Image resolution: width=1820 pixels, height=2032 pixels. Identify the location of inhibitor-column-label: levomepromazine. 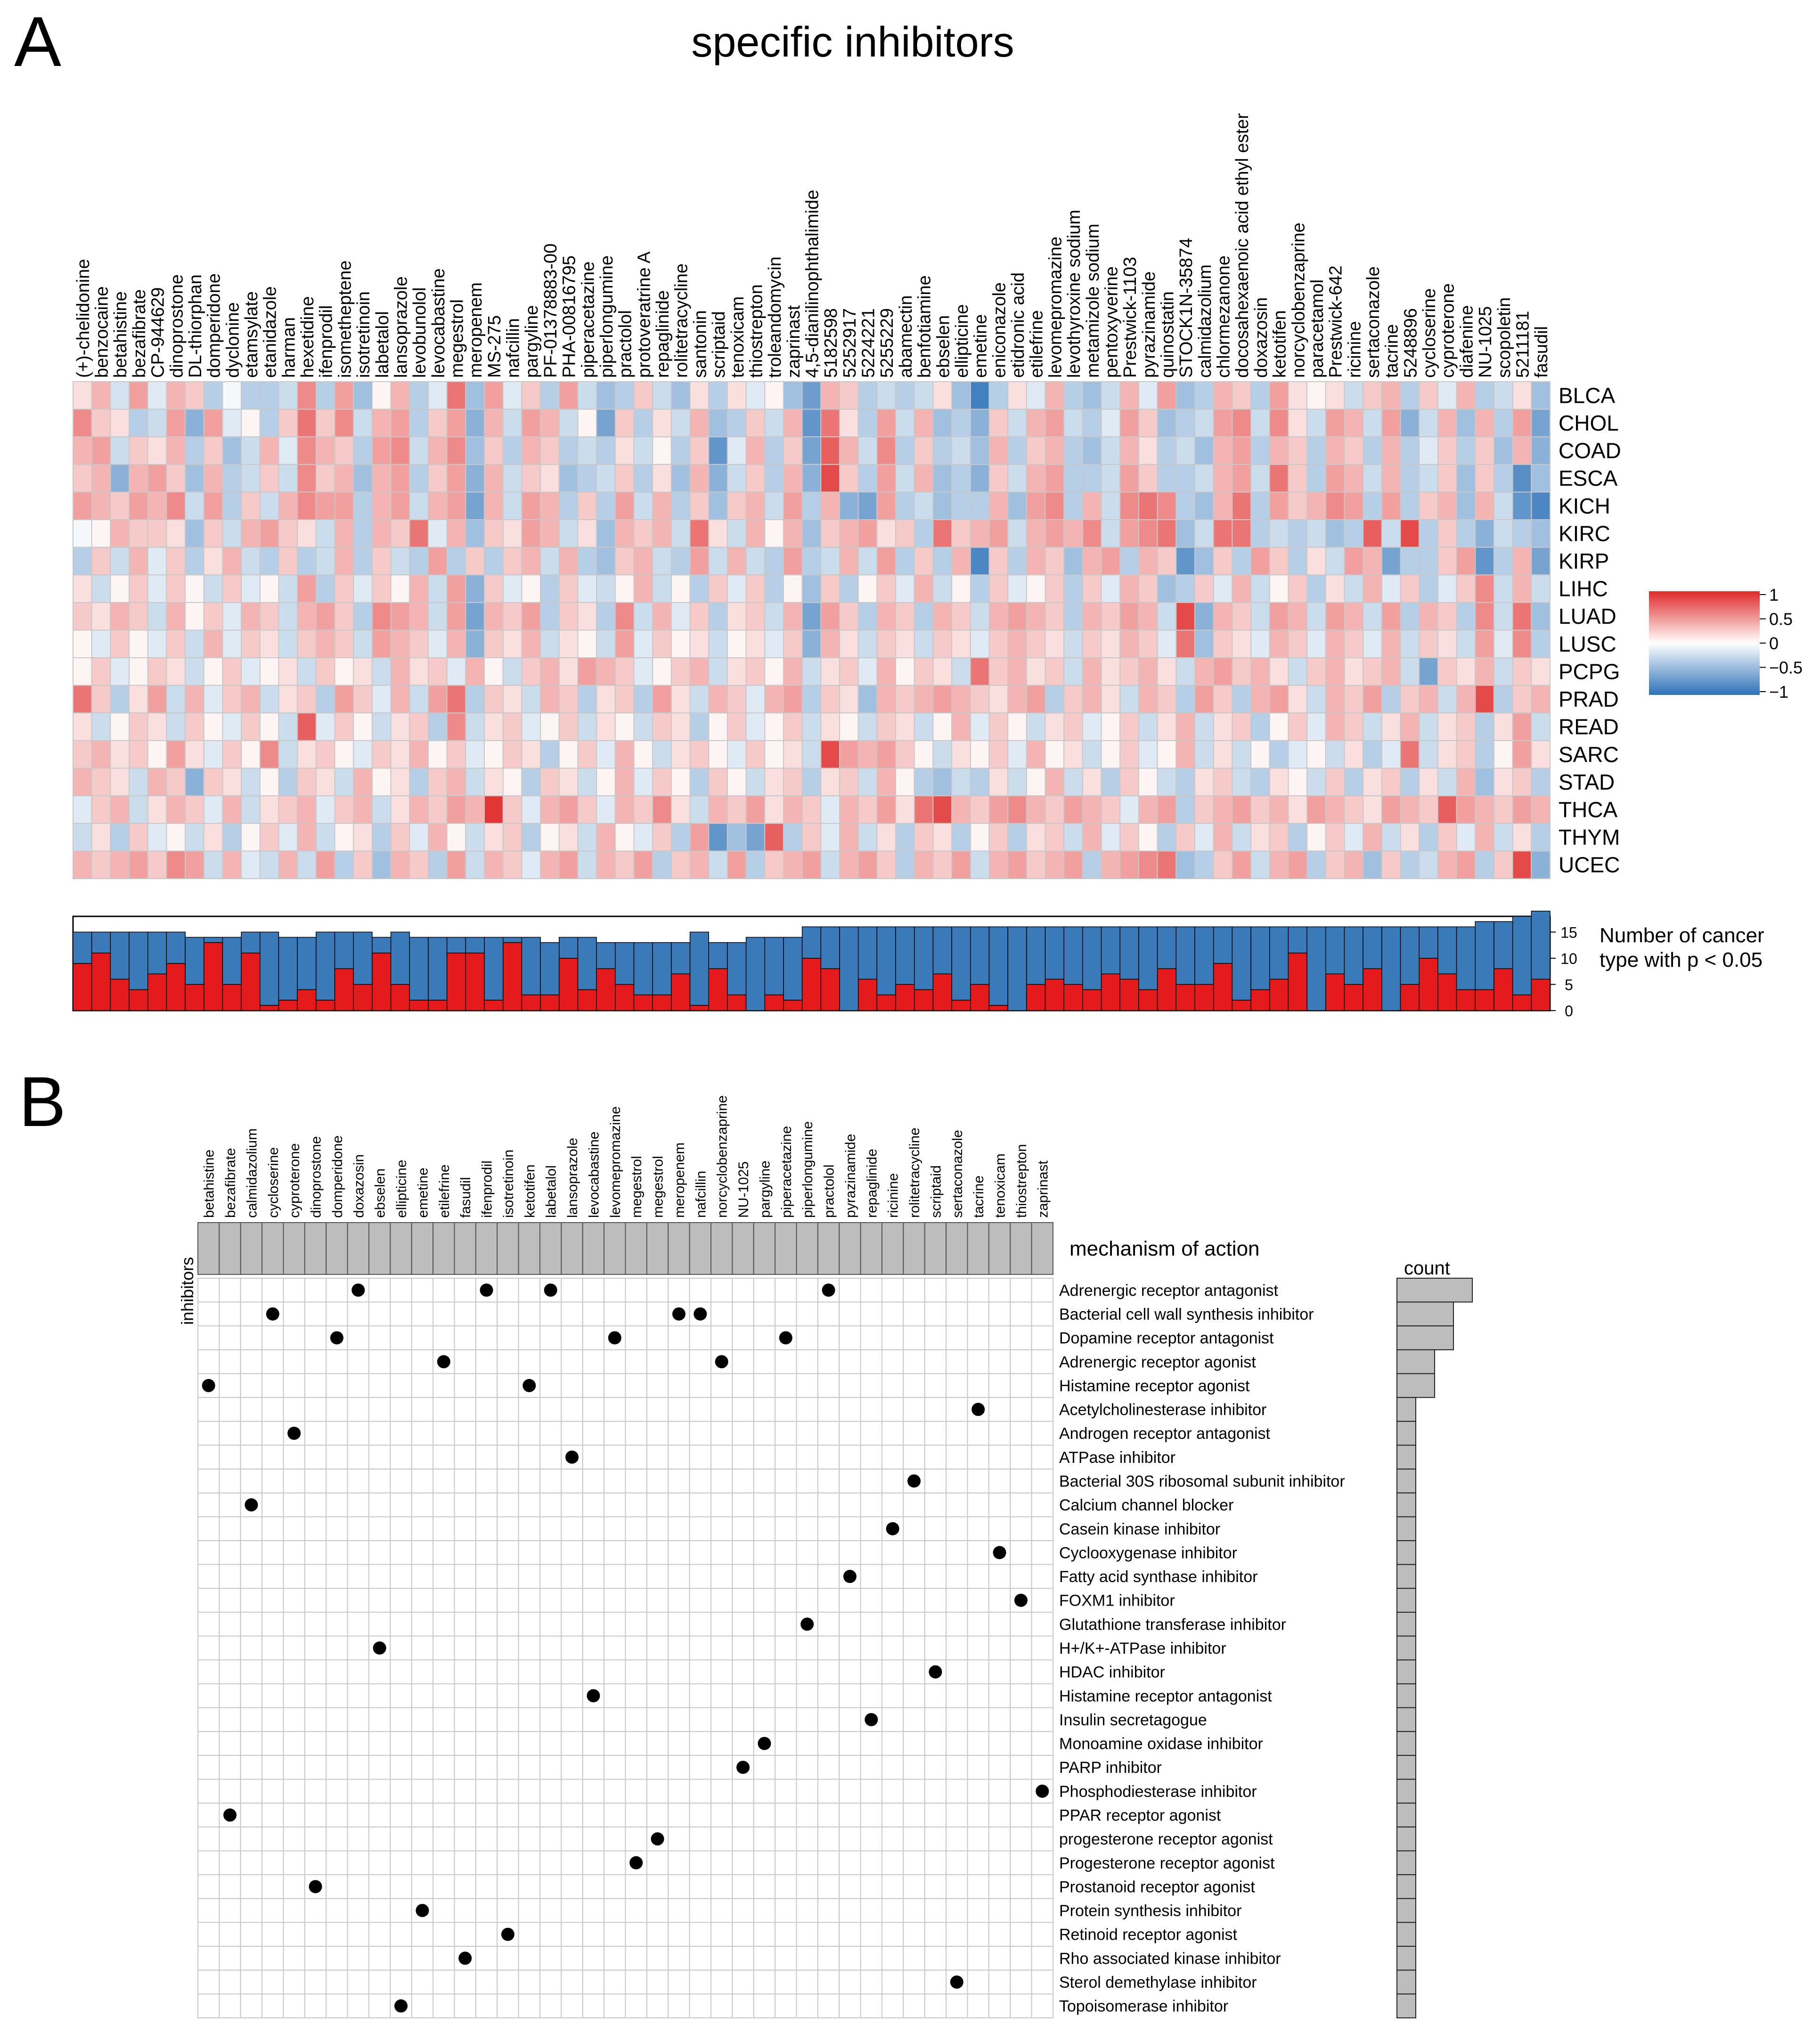
(615, 1162).